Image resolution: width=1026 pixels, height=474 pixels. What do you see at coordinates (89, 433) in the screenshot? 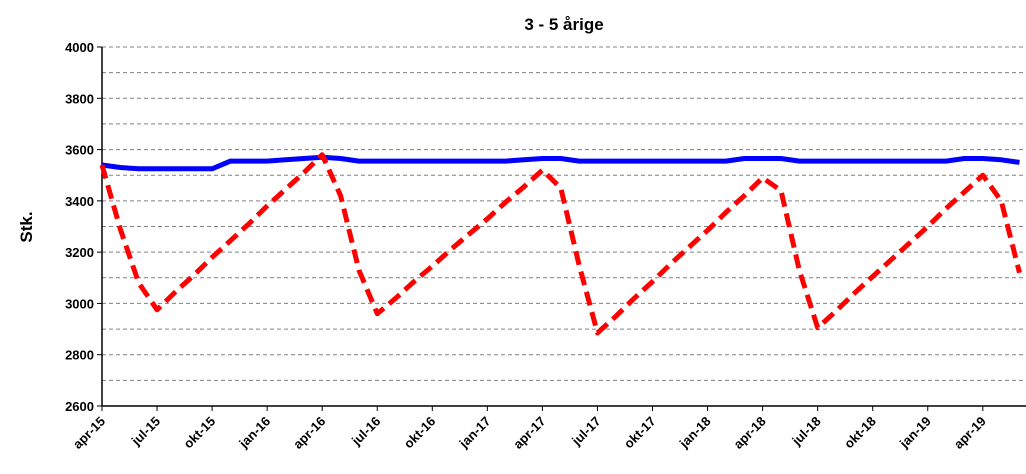
I see `x-tick-label: apr-15` at bounding box center [89, 433].